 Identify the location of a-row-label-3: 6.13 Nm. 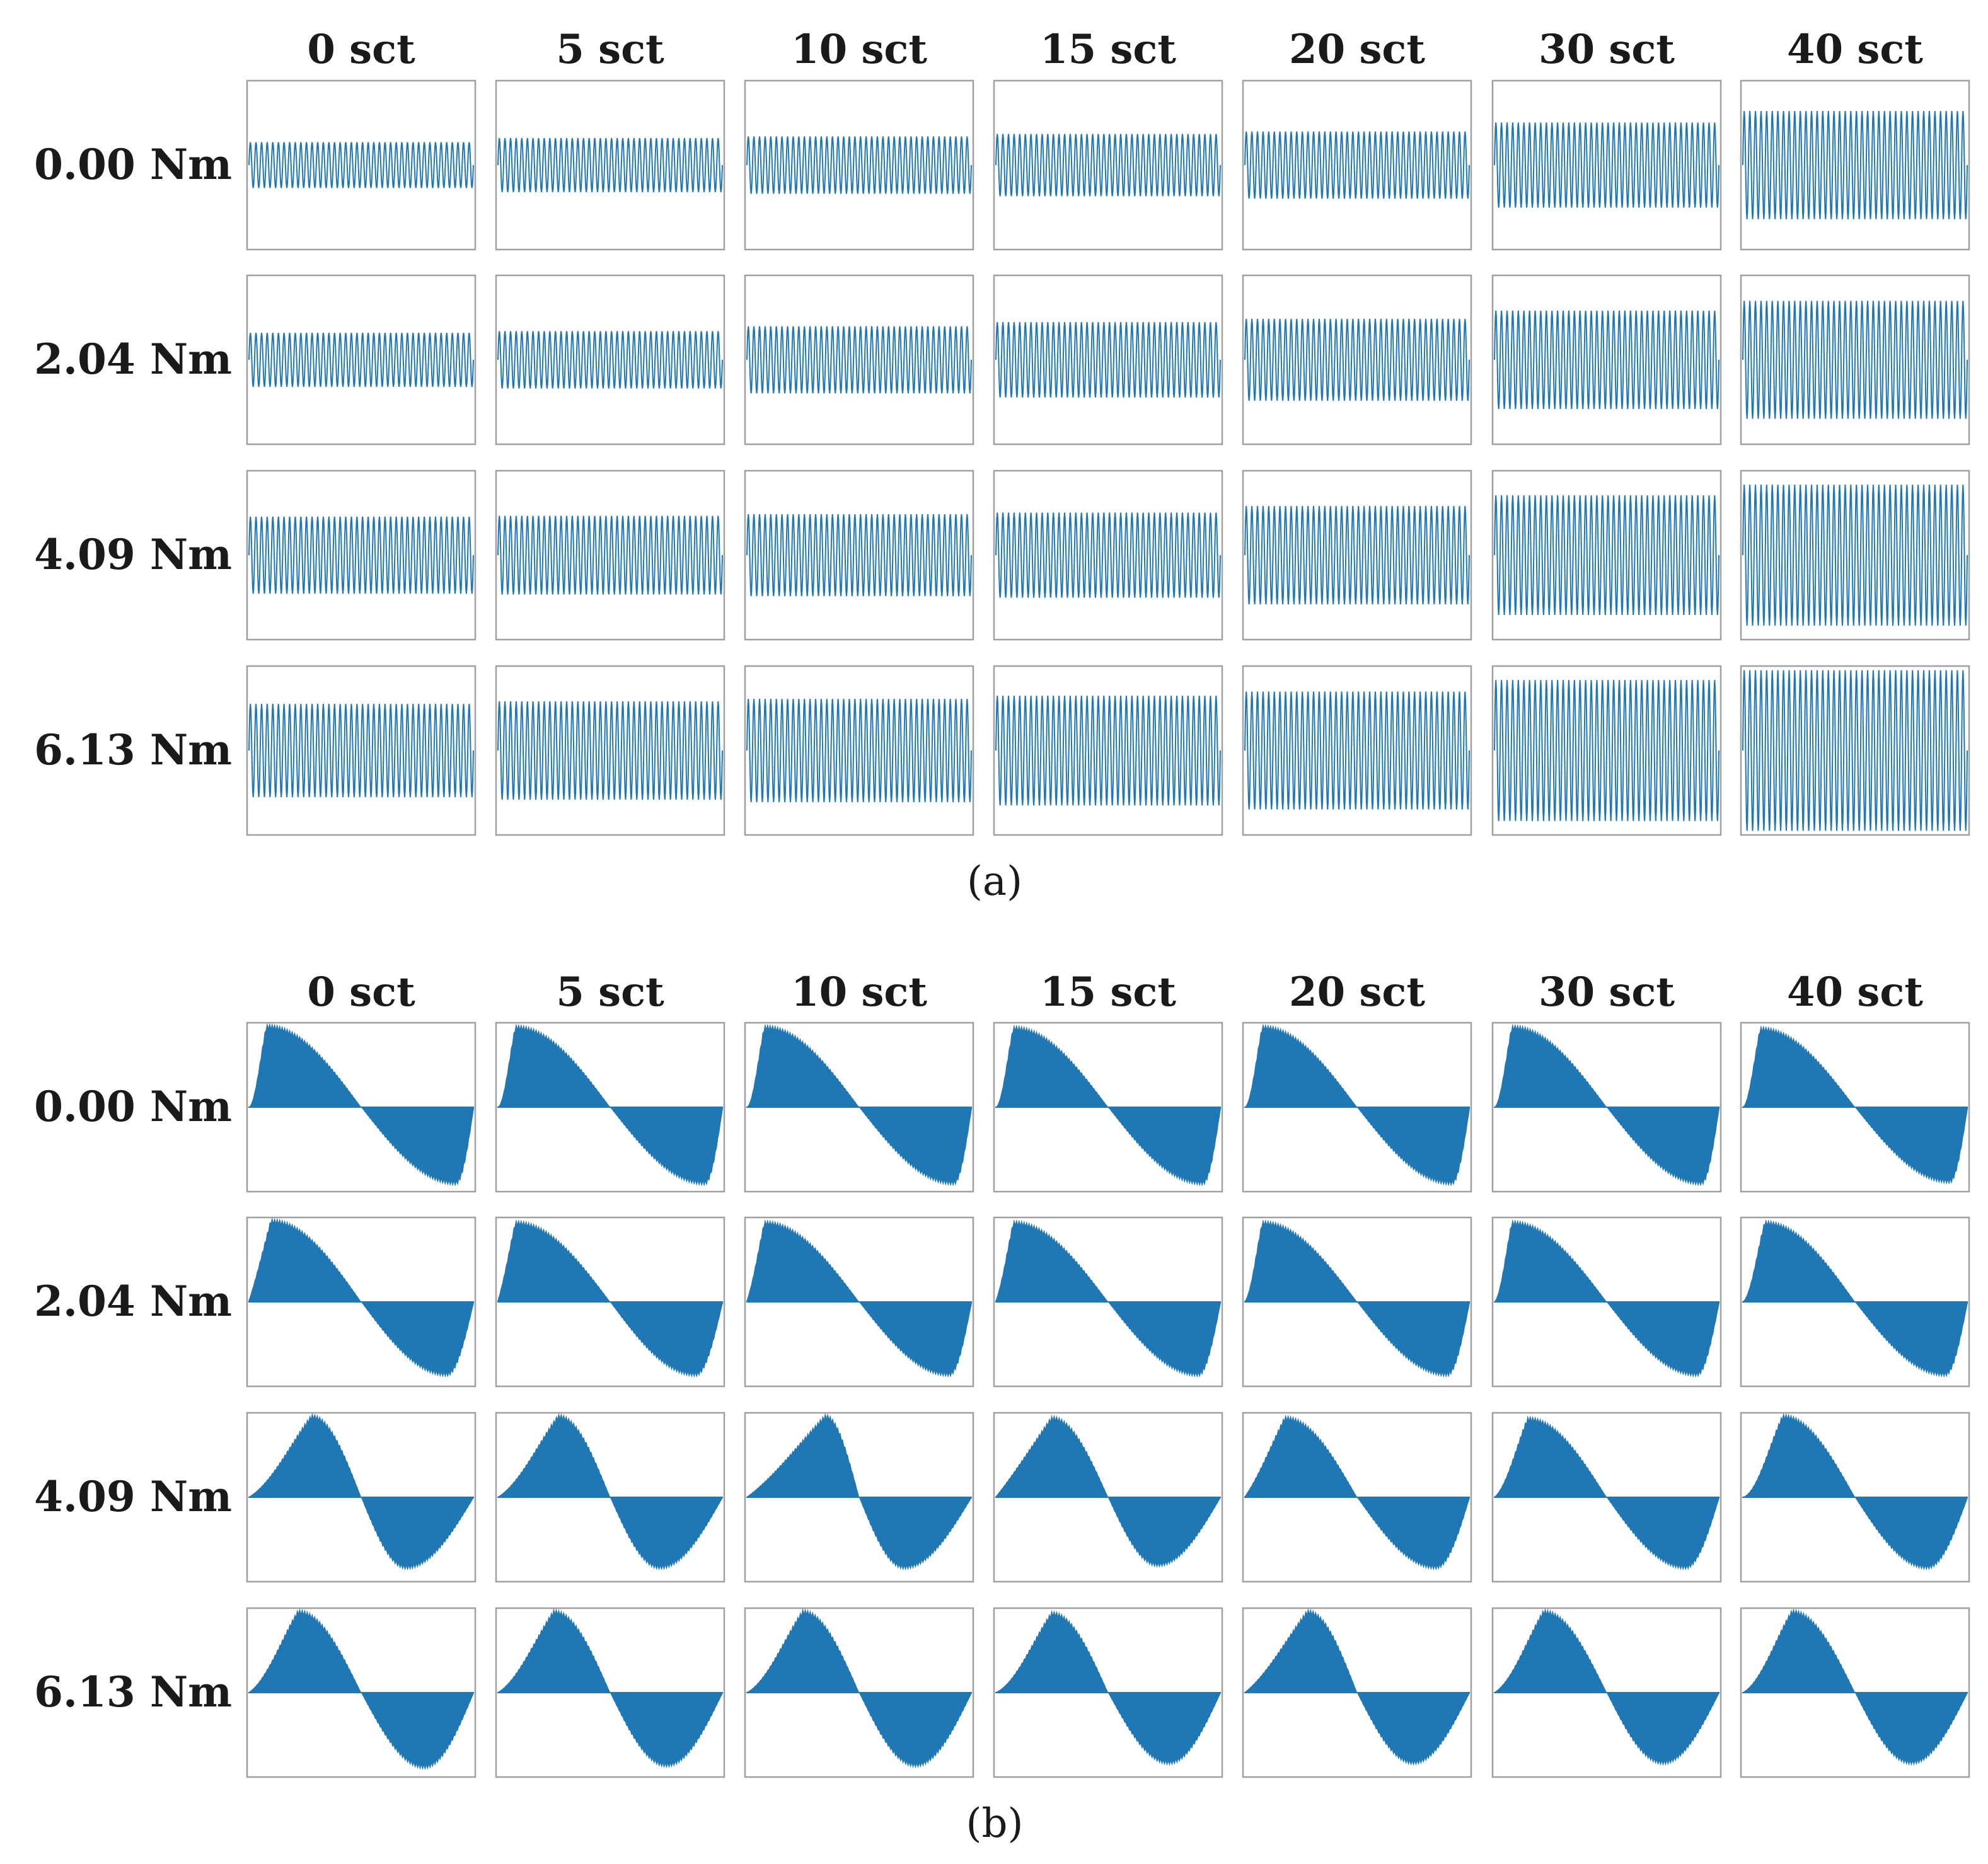
(133, 749).